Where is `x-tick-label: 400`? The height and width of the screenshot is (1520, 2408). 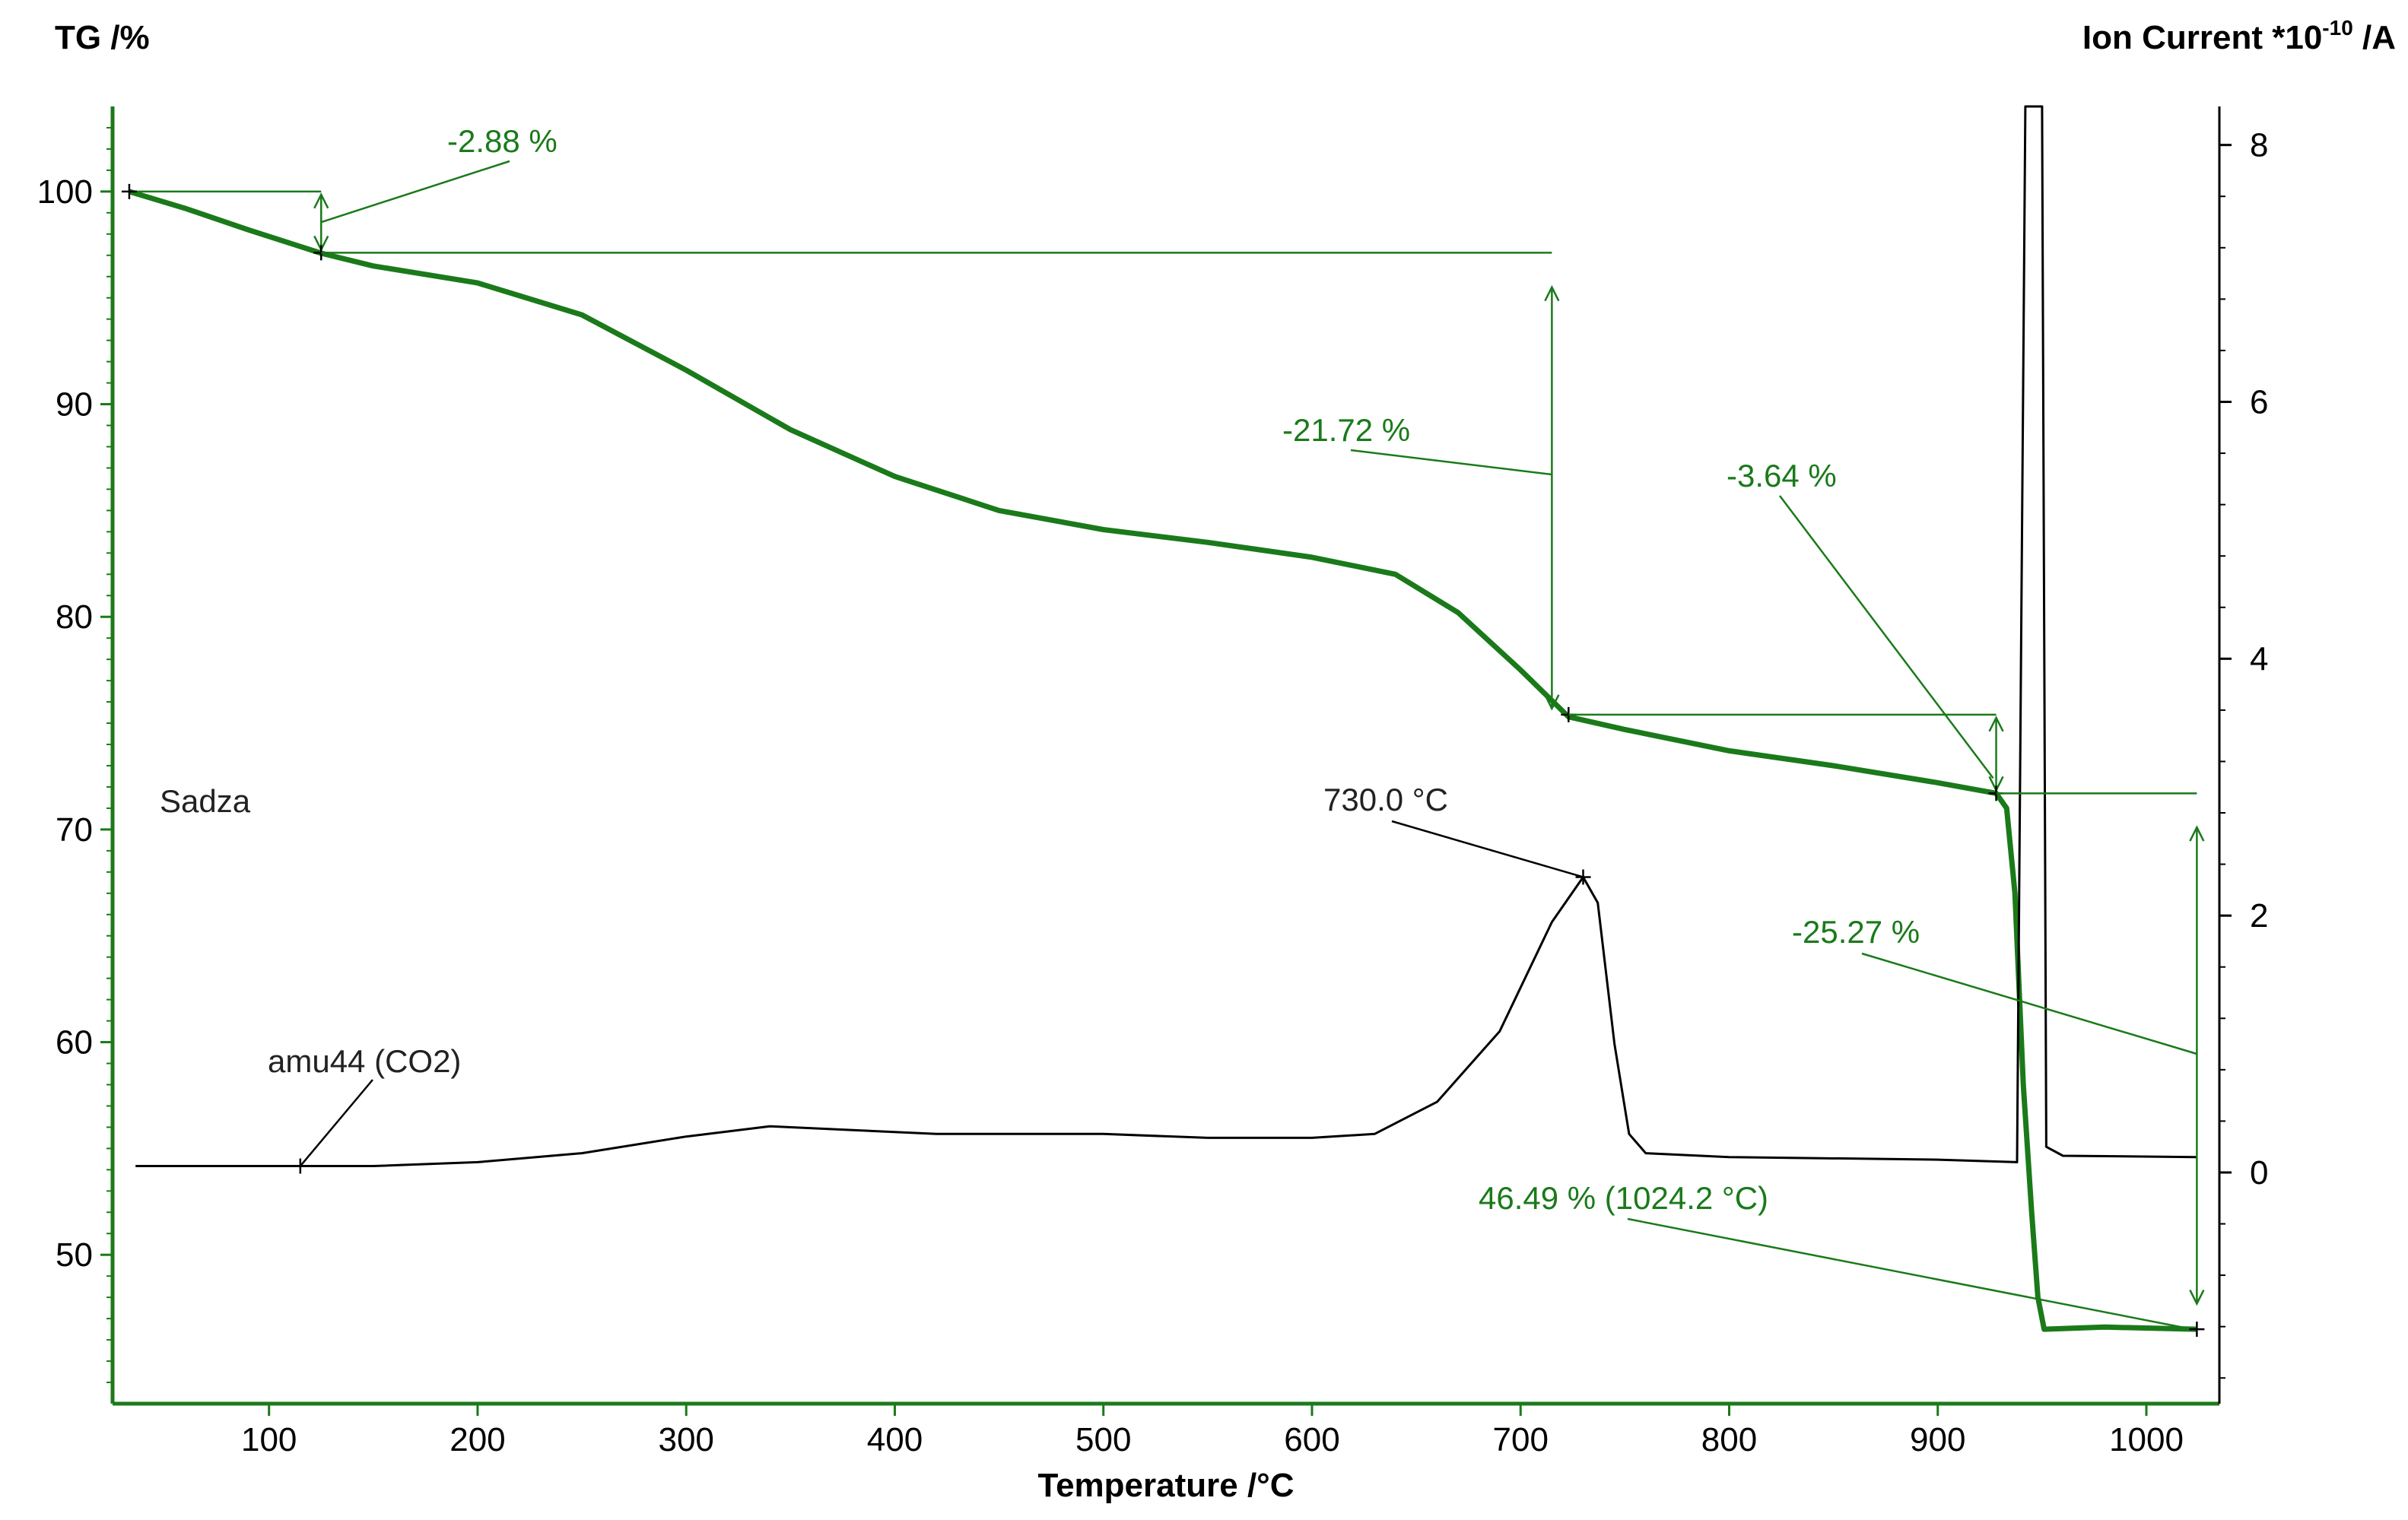 x-tick-label: 400 is located at coordinates (895, 1439).